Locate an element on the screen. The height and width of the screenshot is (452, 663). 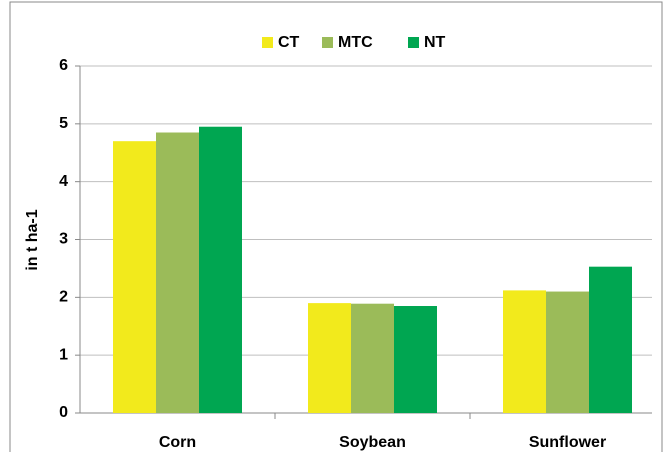
y-tick-label: 4 is located at coordinates (63, 181).